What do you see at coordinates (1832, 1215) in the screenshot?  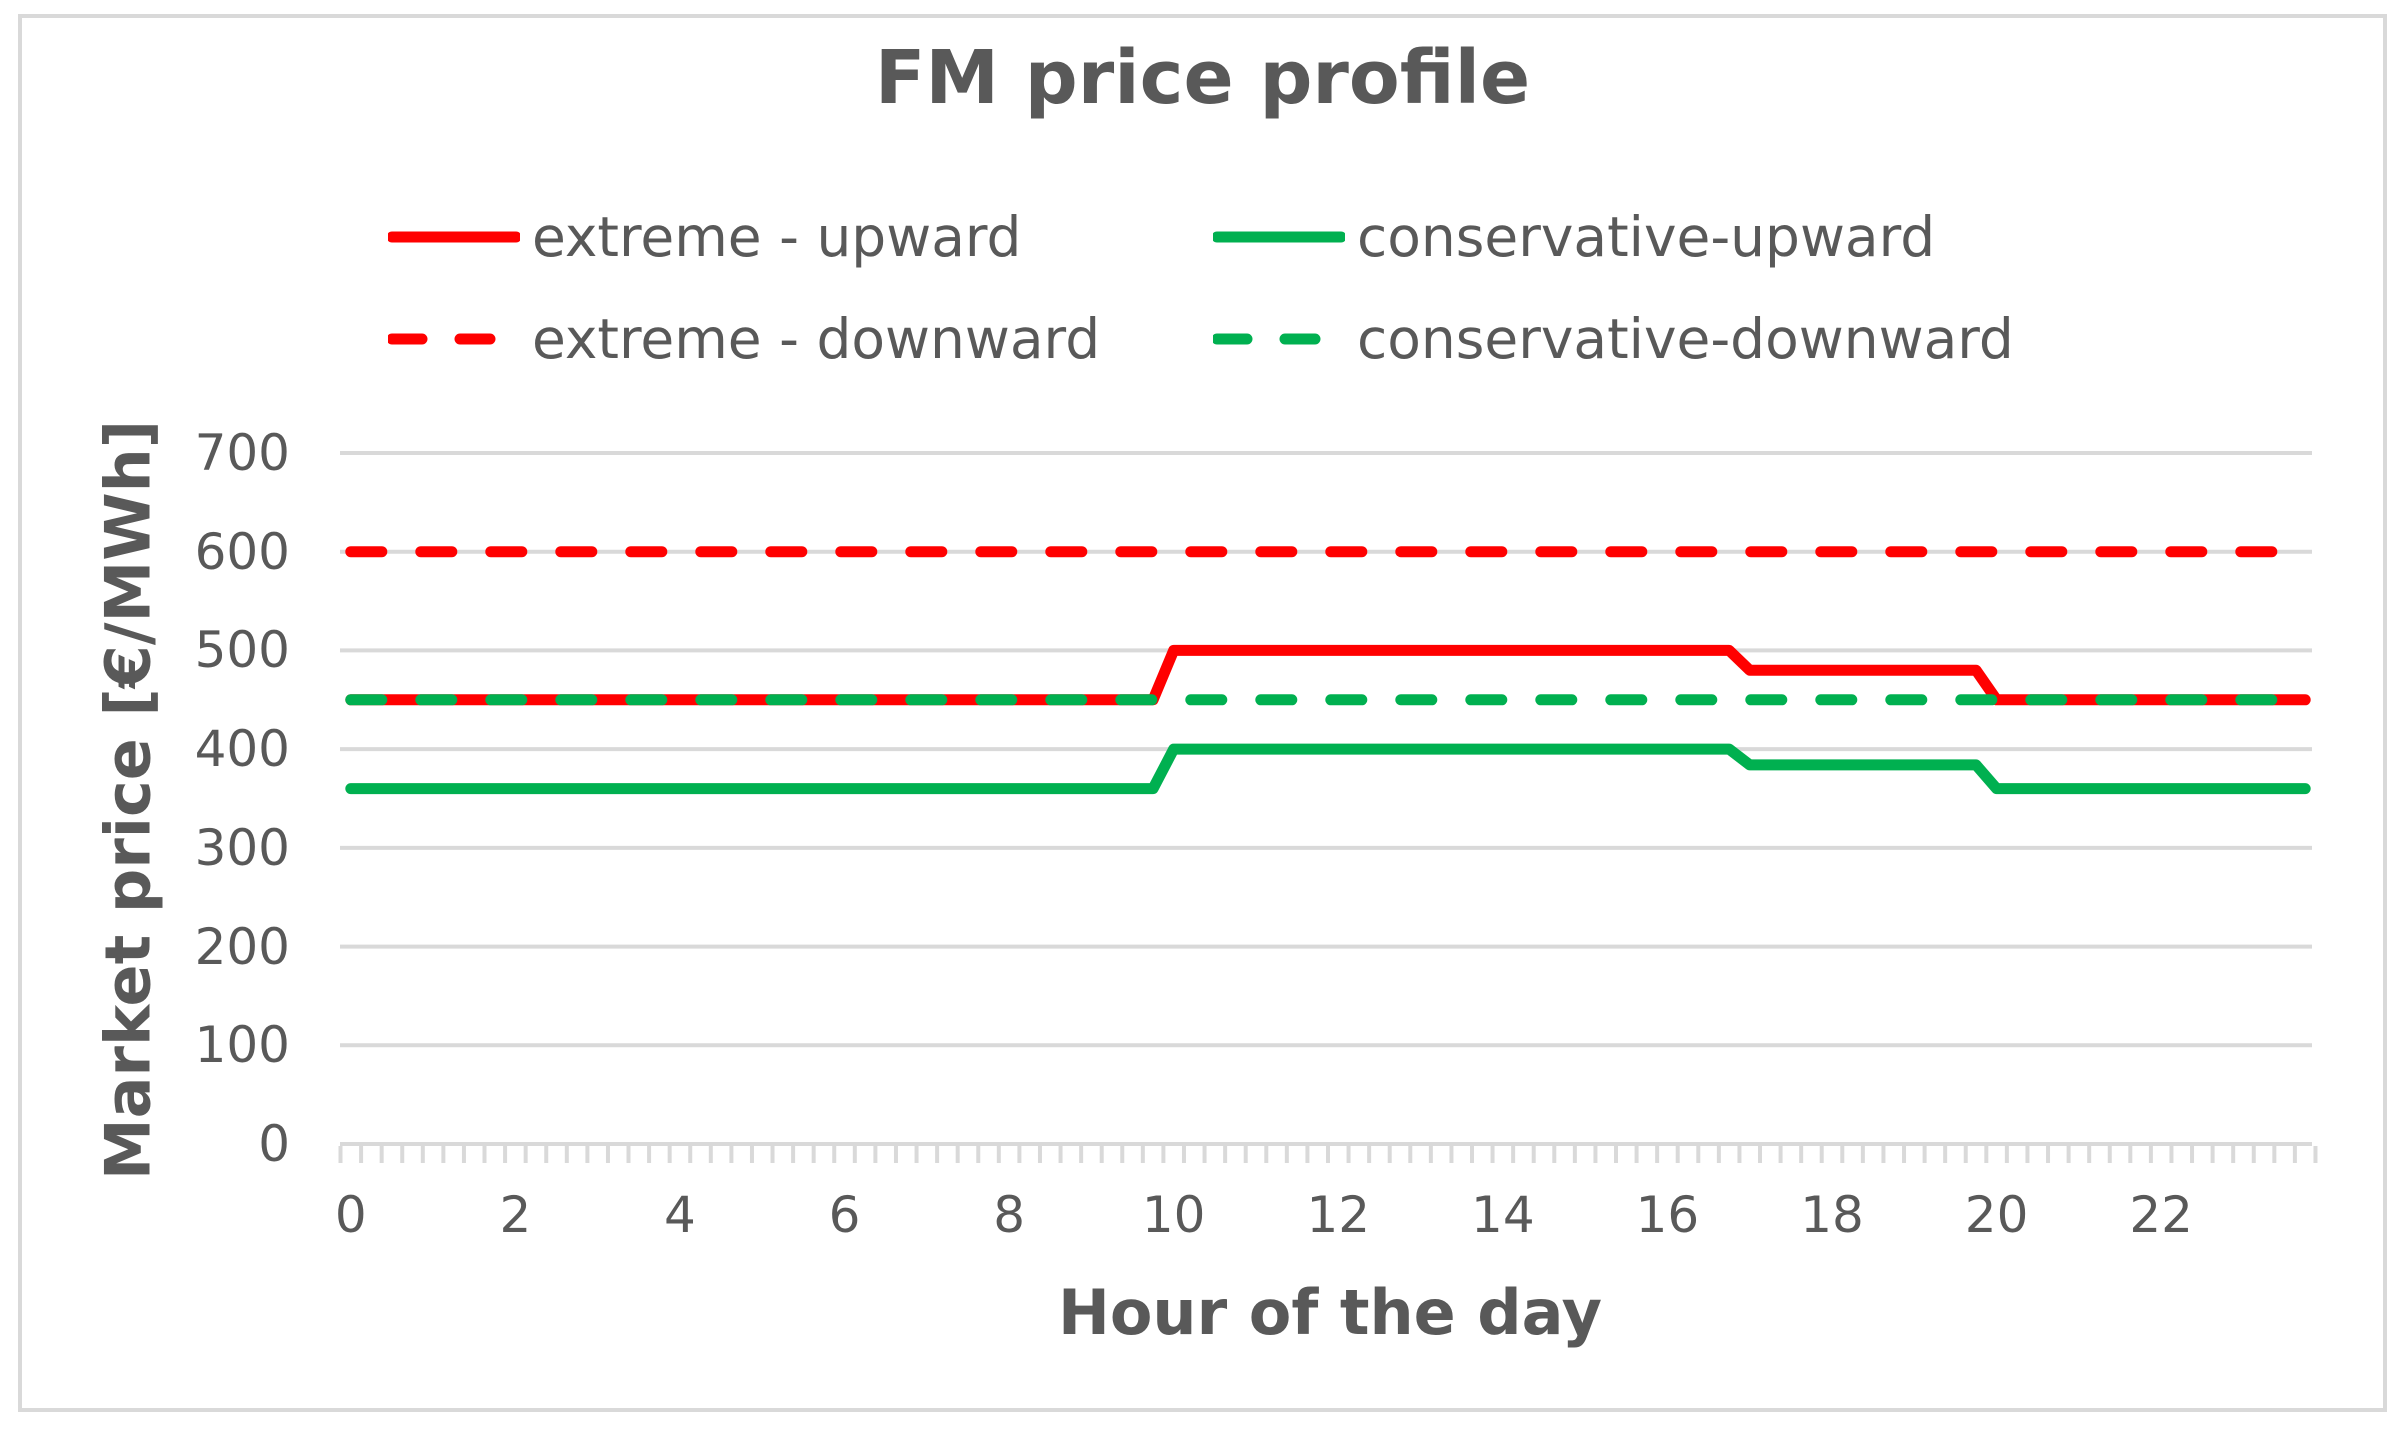 I see `x-tick-label: 18` at bounding box center [1832, 1215].